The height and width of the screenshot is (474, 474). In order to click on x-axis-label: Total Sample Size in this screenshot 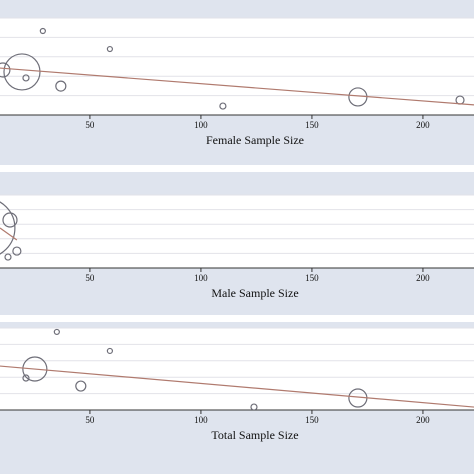, I will do `click(254, 435)`.